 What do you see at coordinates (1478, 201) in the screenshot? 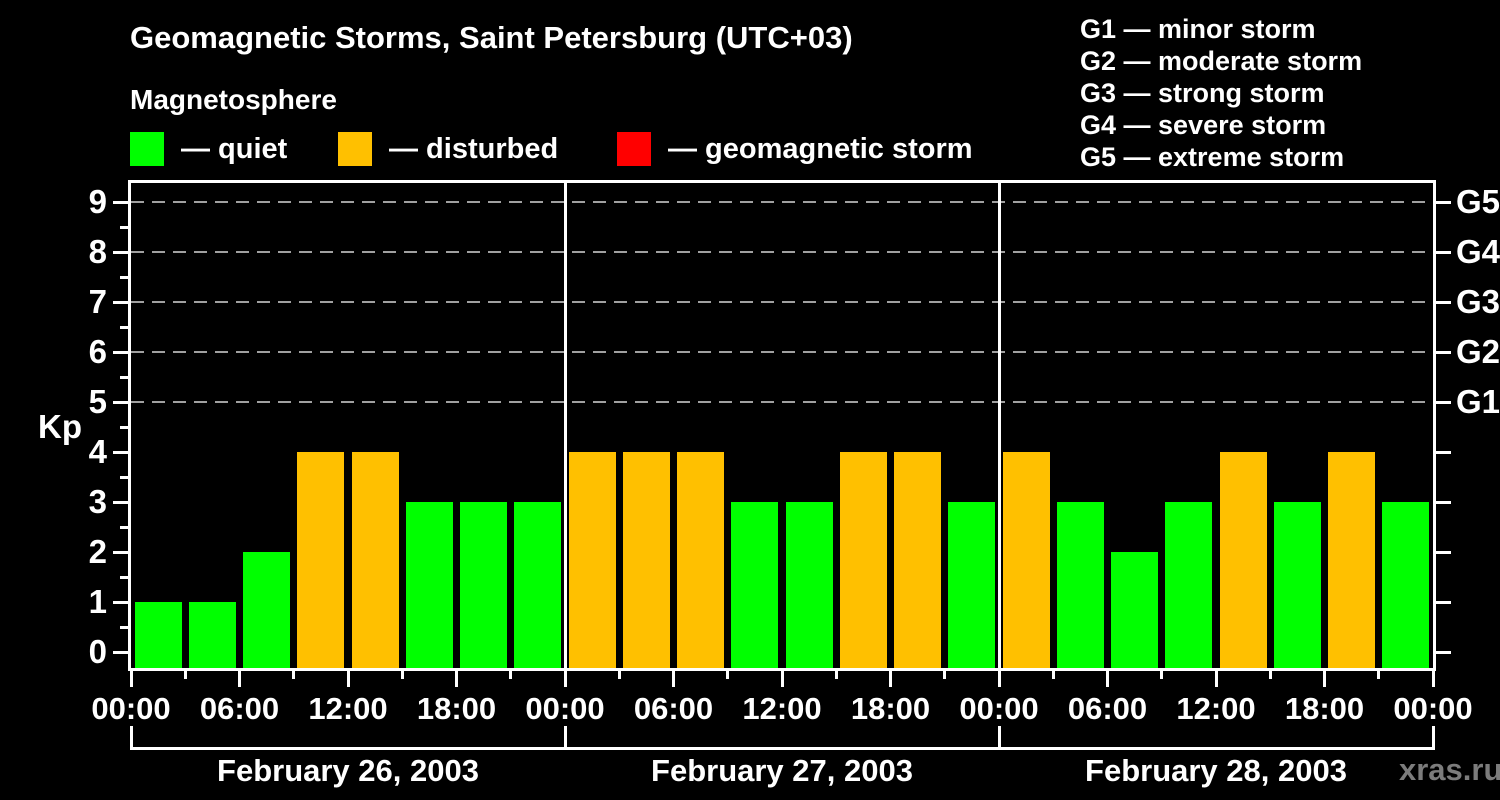
I see `g-level-label-g5: G5` at bounding box center [1478, 201].